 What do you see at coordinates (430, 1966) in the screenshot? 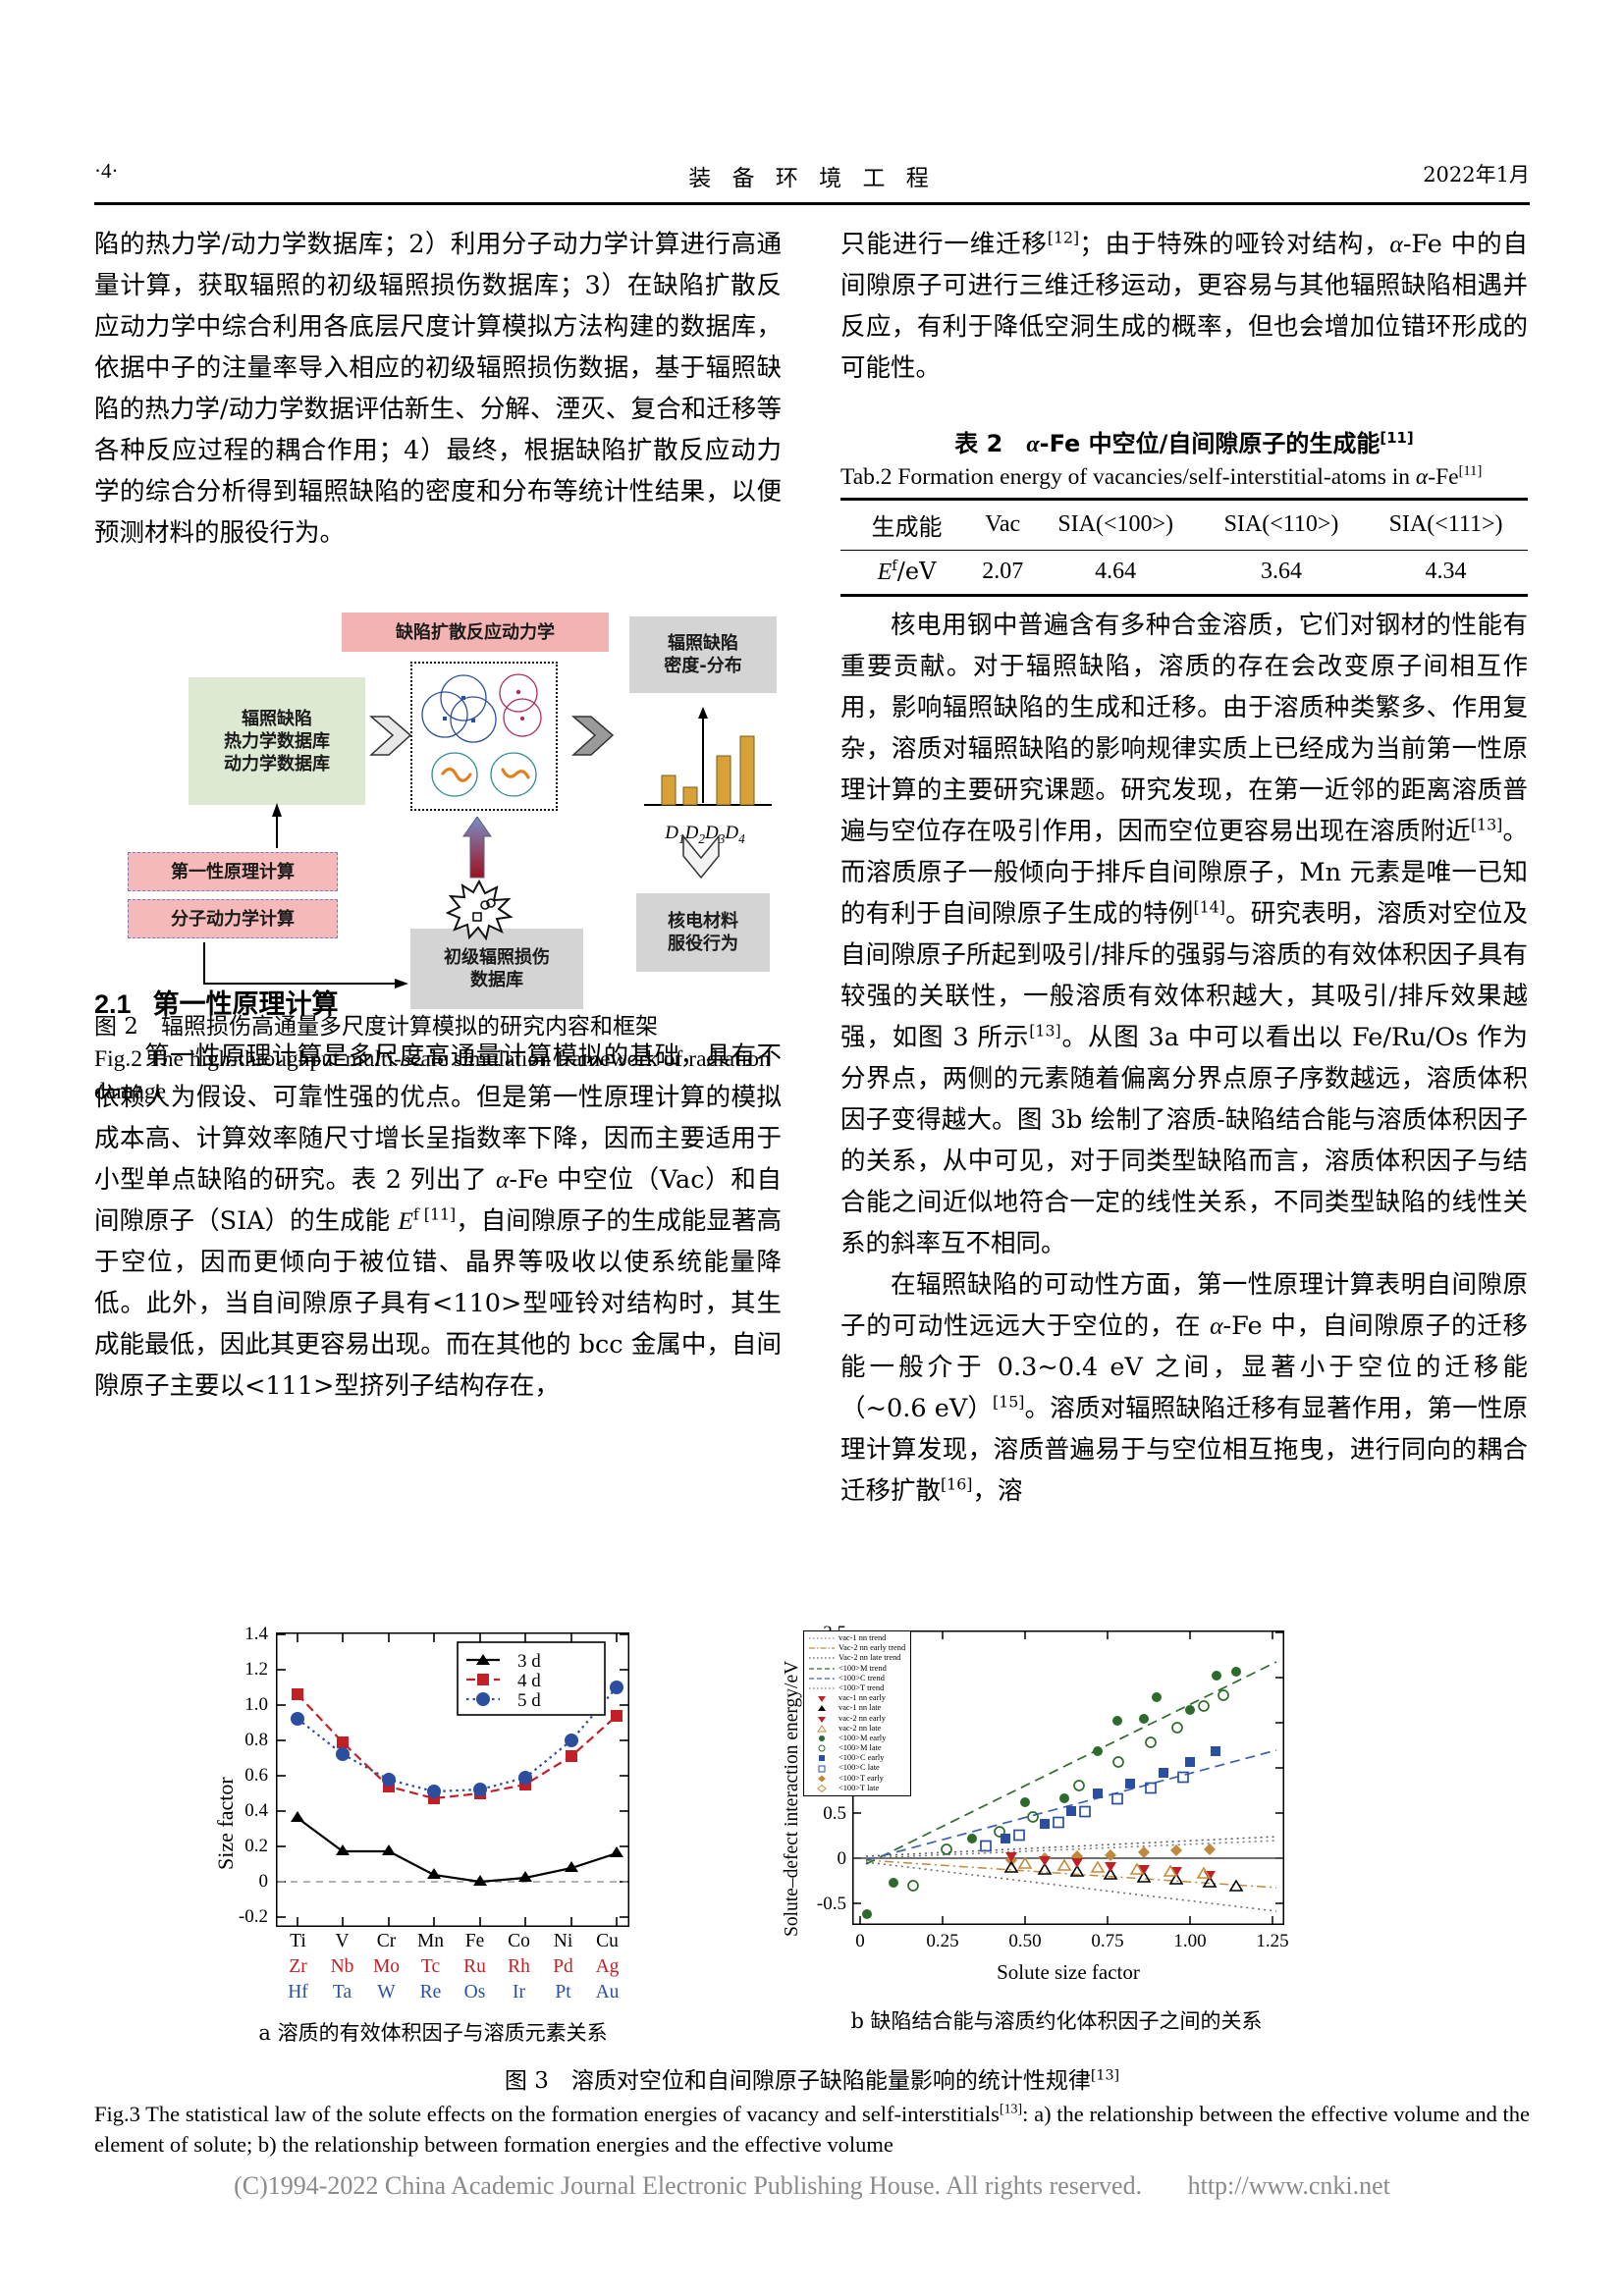
I see `xlabel-4d-3: Tc` at bounding box center [430, 1966].